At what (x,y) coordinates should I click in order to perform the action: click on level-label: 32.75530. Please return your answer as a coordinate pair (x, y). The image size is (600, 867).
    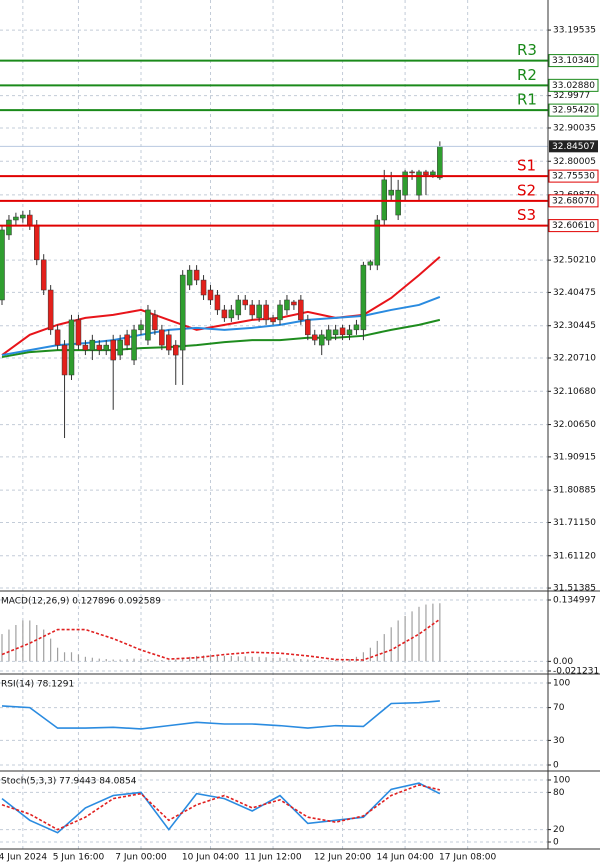
    Looking at the image, I should click on (573, 177).